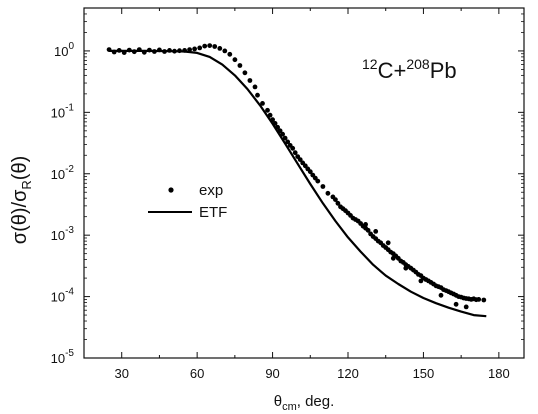 The height and width of the screenshot is (414, 538). I want to click on annotation-carbon: C+, so click(392, 70).